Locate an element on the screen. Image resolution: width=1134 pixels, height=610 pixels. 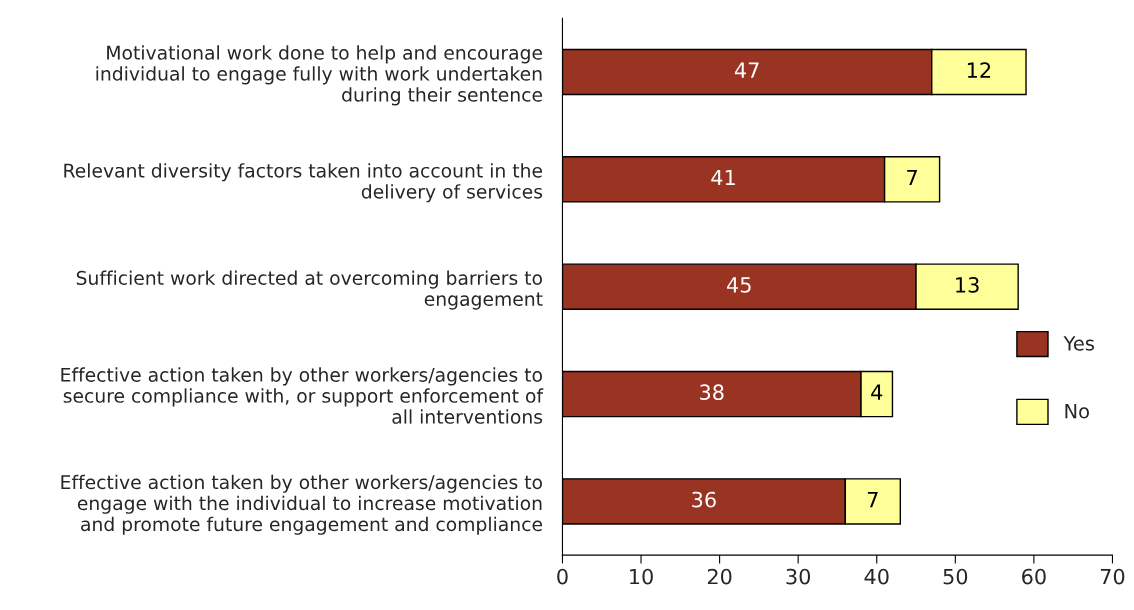
y-tick-label: Motivational work done to help and encourage individual to engage fully with work undertaken during their sentence is located at coordinates (319, 75).